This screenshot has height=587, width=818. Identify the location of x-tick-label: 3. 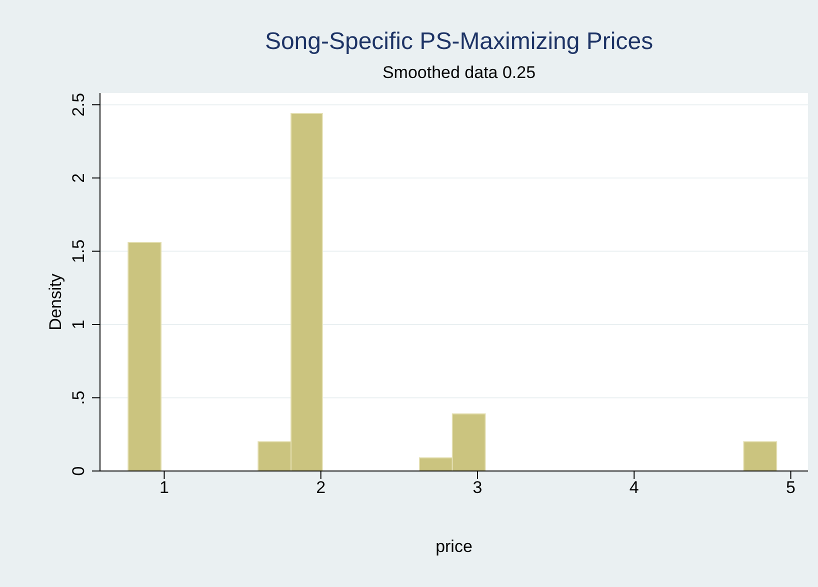
(477, 488).